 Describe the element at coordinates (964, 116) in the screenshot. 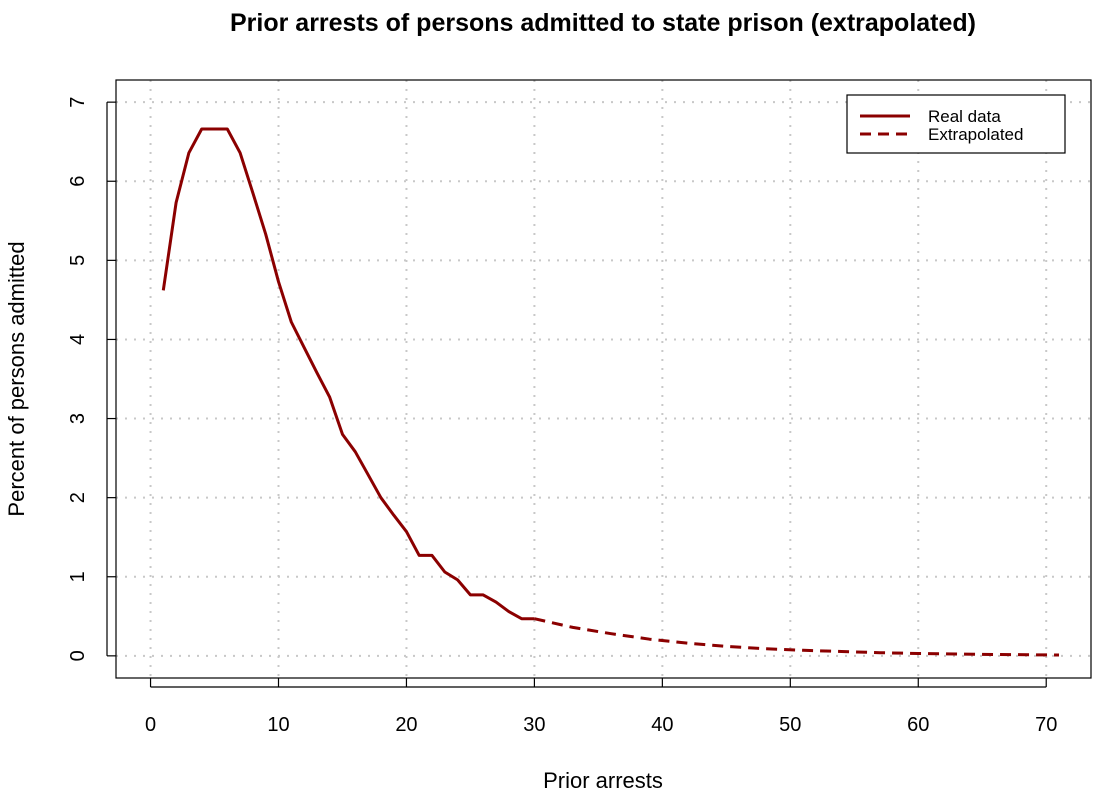

I see `legend-label-real-data: Real data` at that location.